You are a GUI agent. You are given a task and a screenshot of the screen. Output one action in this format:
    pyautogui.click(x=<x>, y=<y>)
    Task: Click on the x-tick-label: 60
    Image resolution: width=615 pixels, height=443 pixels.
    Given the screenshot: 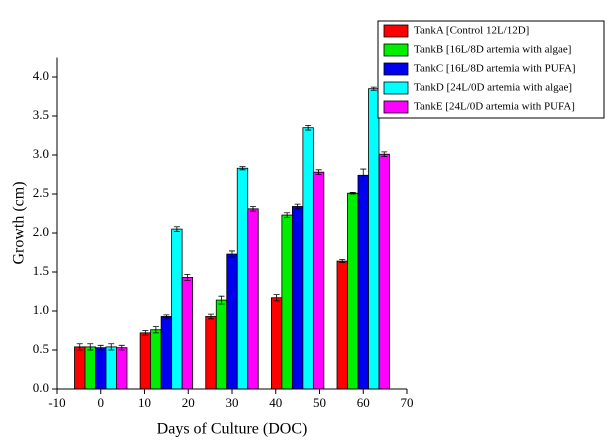 What is the action you would take?
    pyautogui.click(x=363, y=402)
    